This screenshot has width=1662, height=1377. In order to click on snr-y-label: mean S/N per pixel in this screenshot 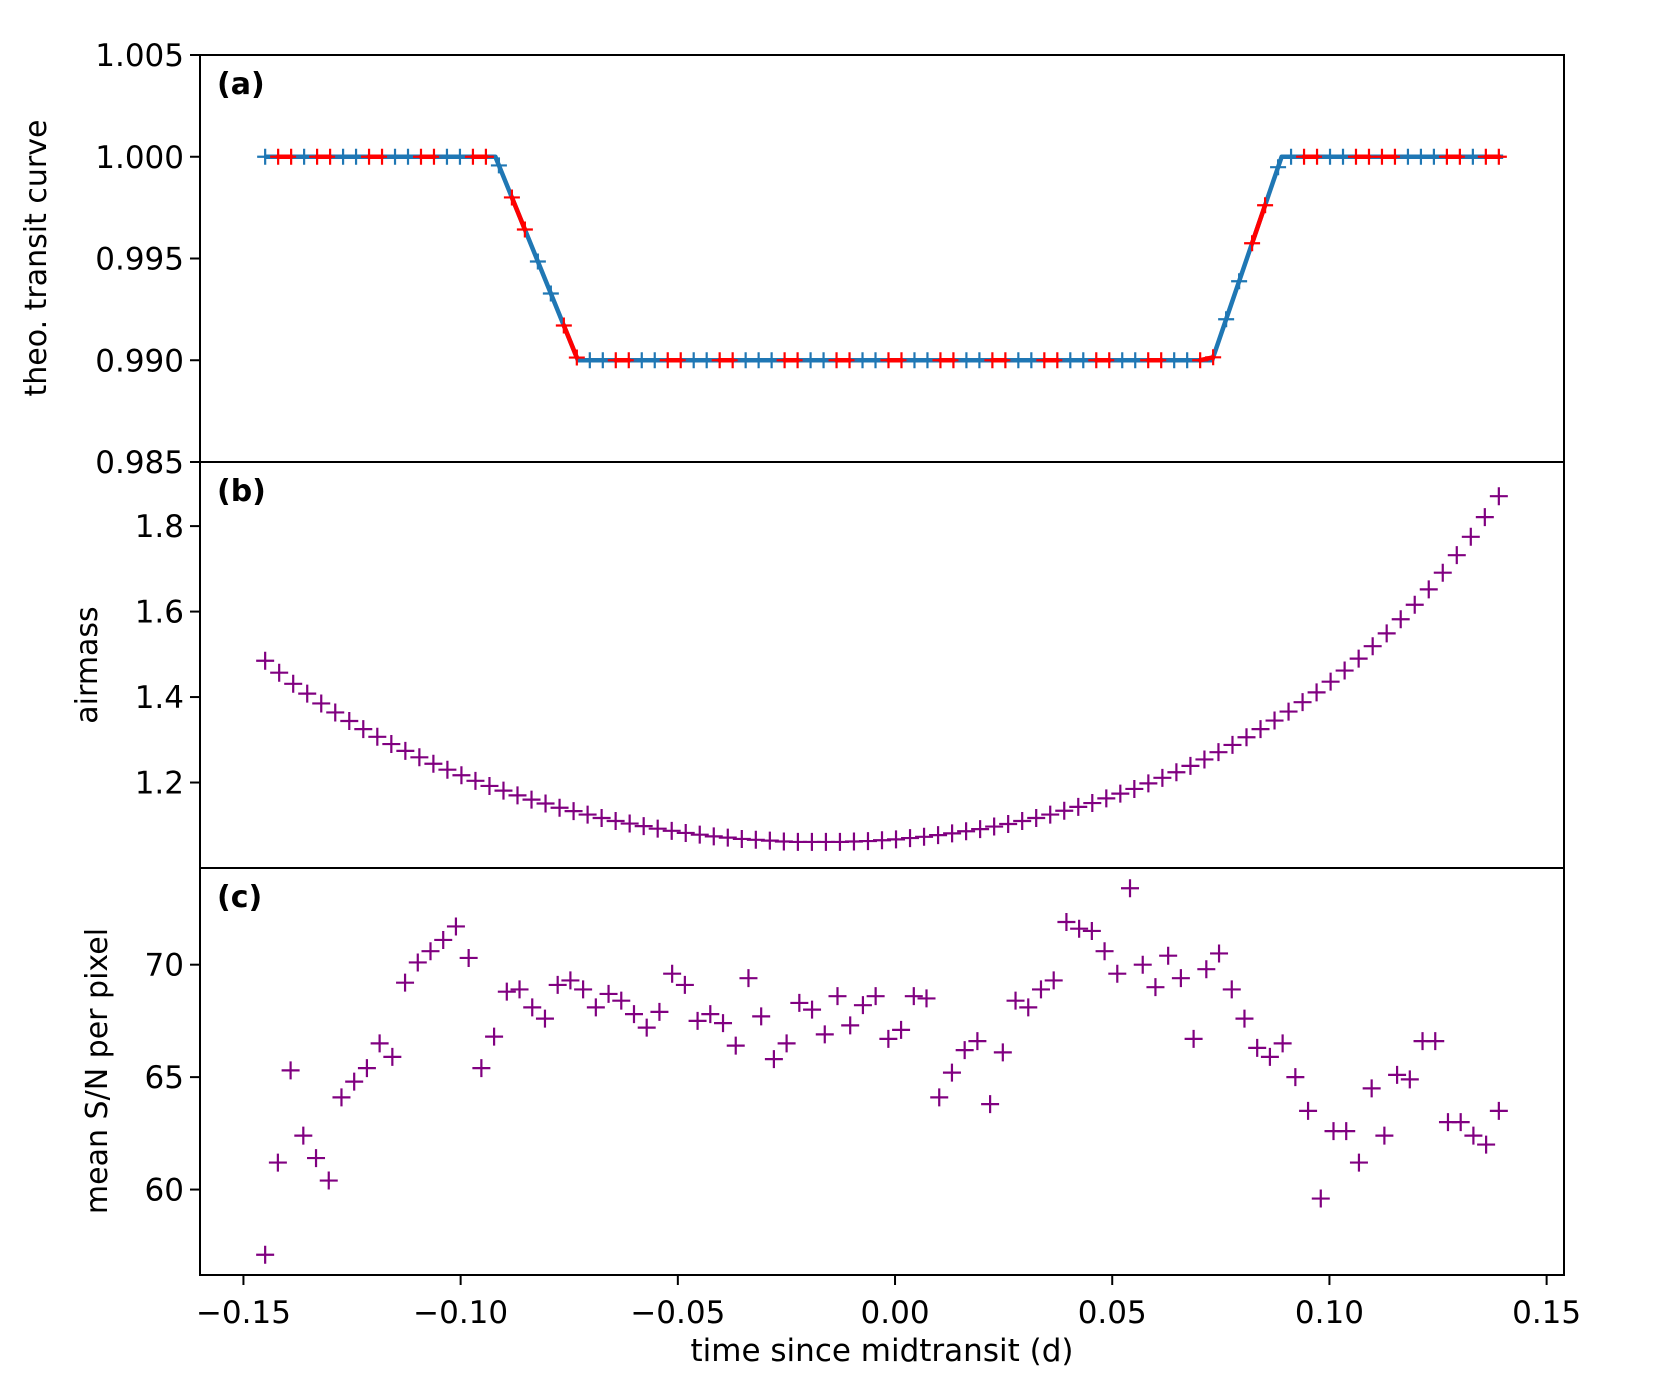, I will do `click(97, 1071)`.